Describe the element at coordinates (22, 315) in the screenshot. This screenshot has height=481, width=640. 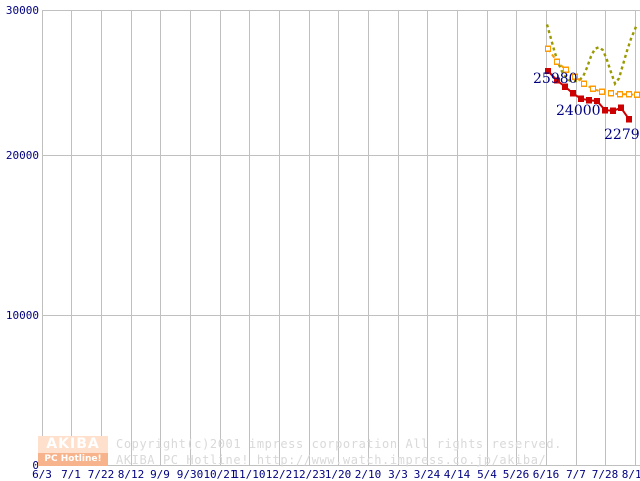
I see `y-tick-label-10000: 10000` at that location.